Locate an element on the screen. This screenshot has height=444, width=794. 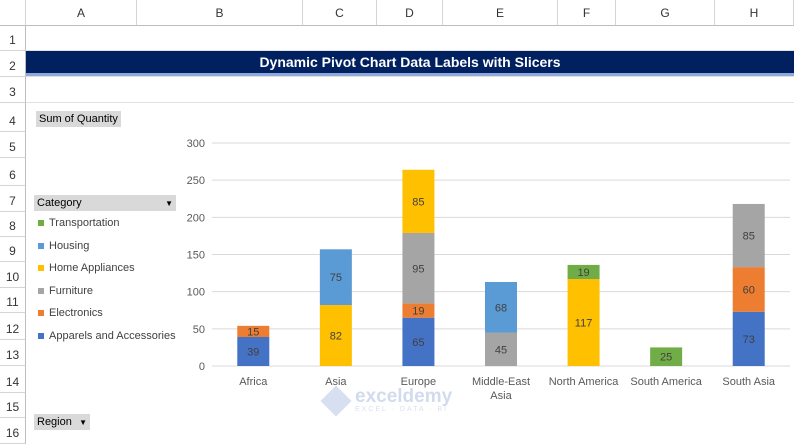
x-tick-label: Middle-East Asia is located at coordinates (501, 389).